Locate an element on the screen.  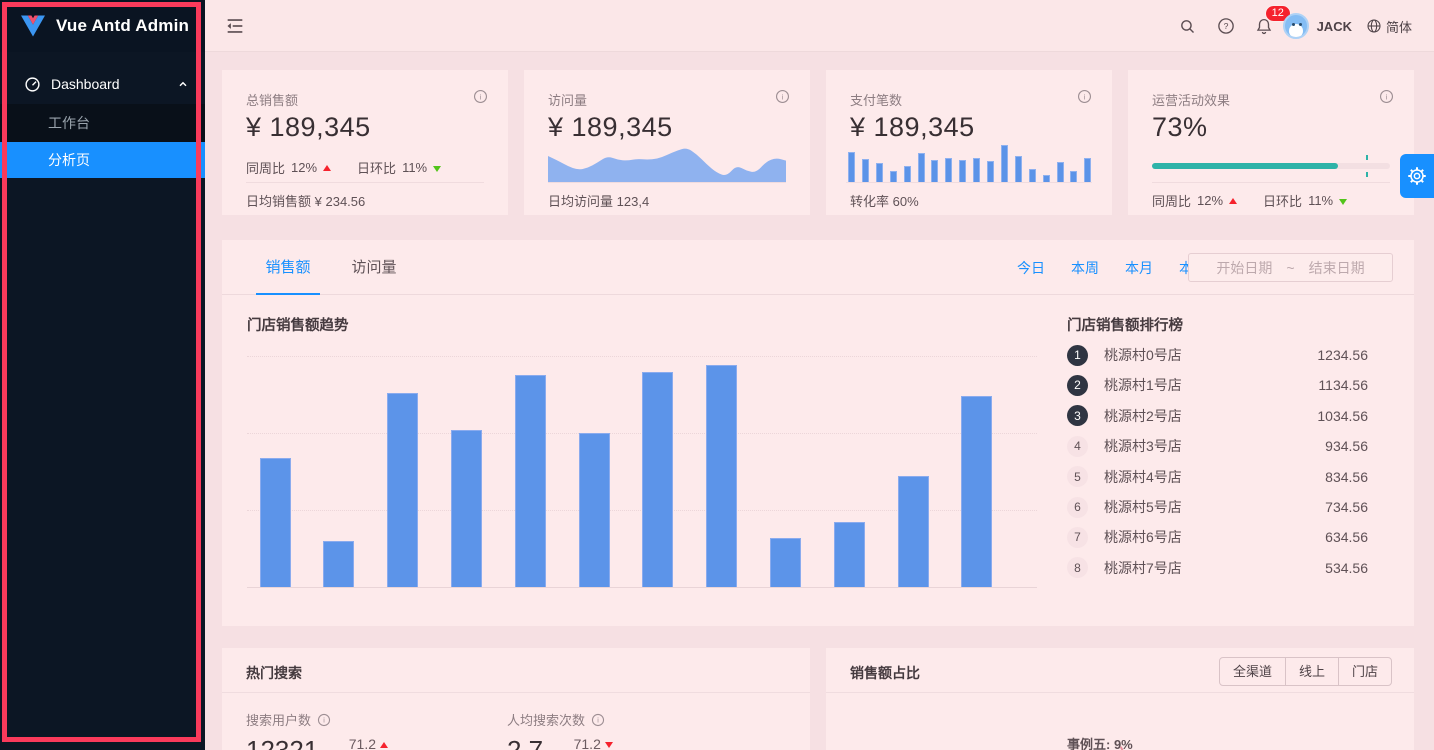
operation-progress-bar is located at coordinates (1271, 166).